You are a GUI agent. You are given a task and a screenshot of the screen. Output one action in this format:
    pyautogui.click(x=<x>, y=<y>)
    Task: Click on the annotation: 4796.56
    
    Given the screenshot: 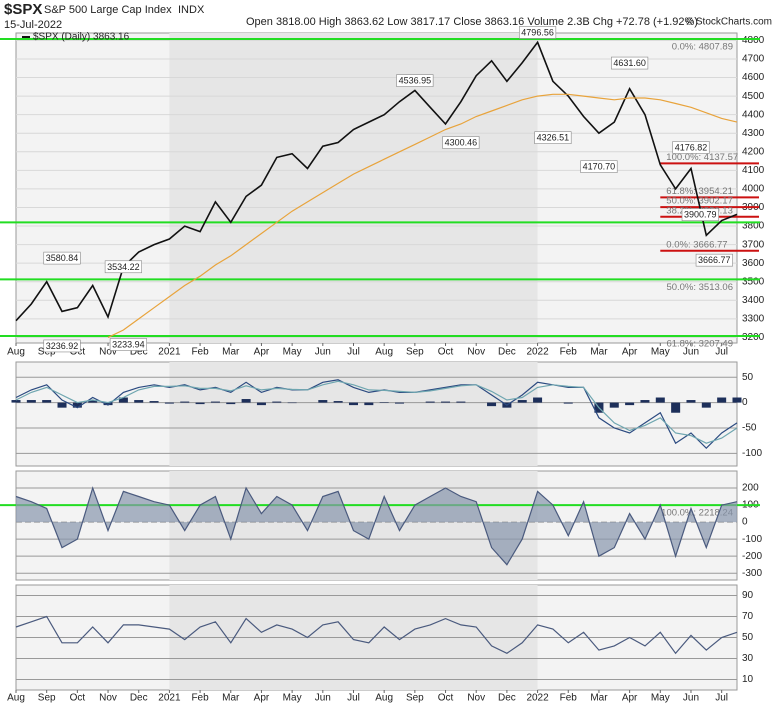 What is the action you would take?
    pyautogui.click(x=537, y=32)
    